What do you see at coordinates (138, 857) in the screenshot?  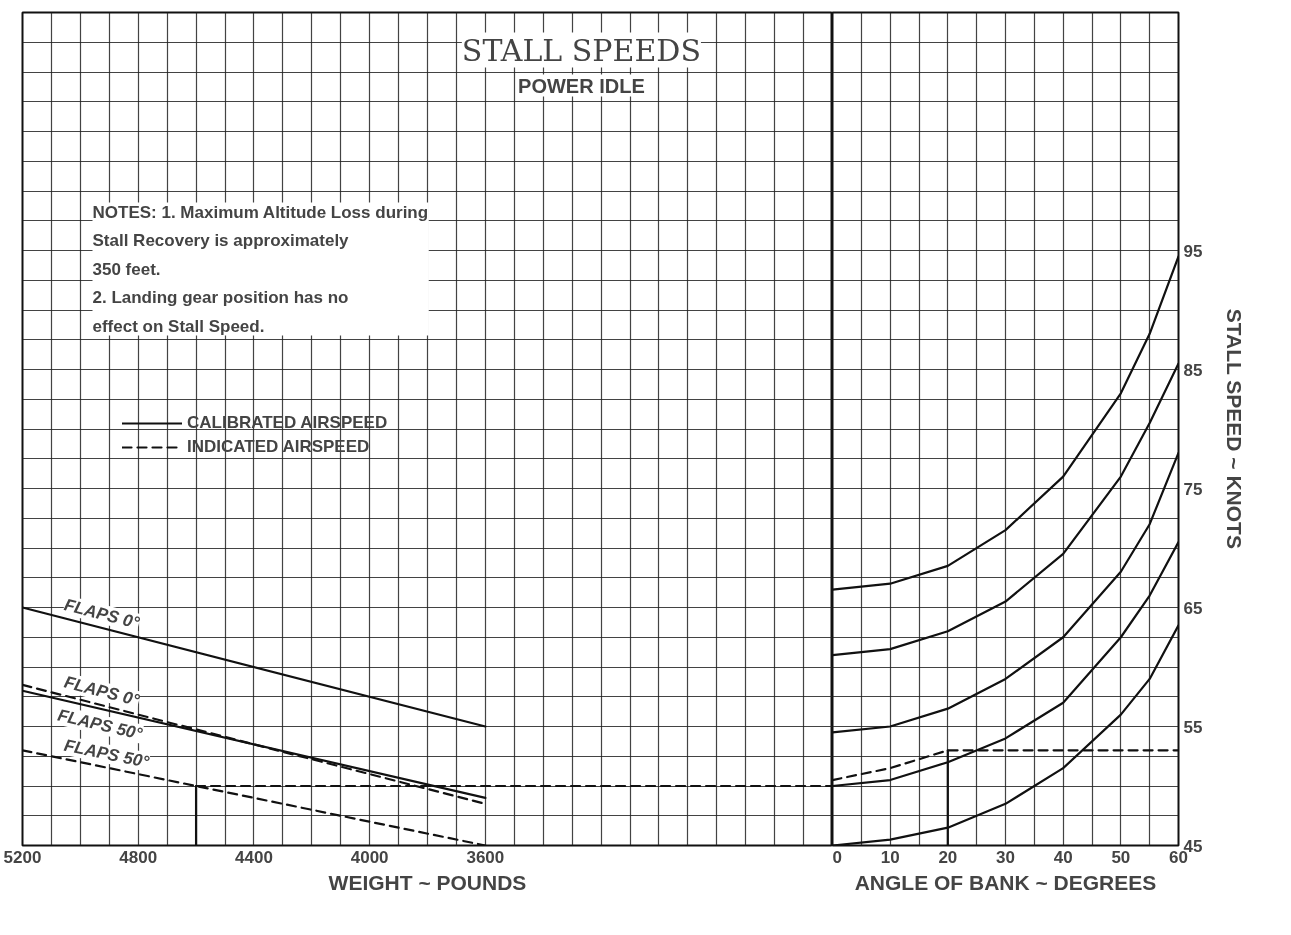 I see `x-tick-label: 4800` at bounding box center [138, 857].